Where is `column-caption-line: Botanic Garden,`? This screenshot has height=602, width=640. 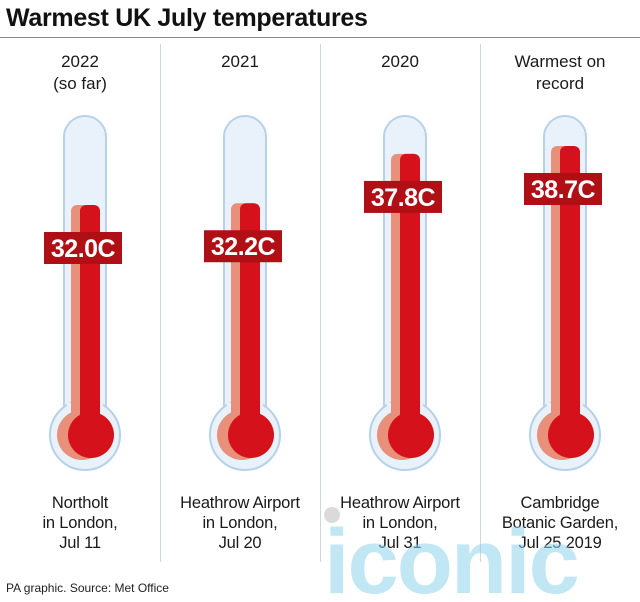
column-caption-line: Botanic Garden, is located at coordinates (560, 523).